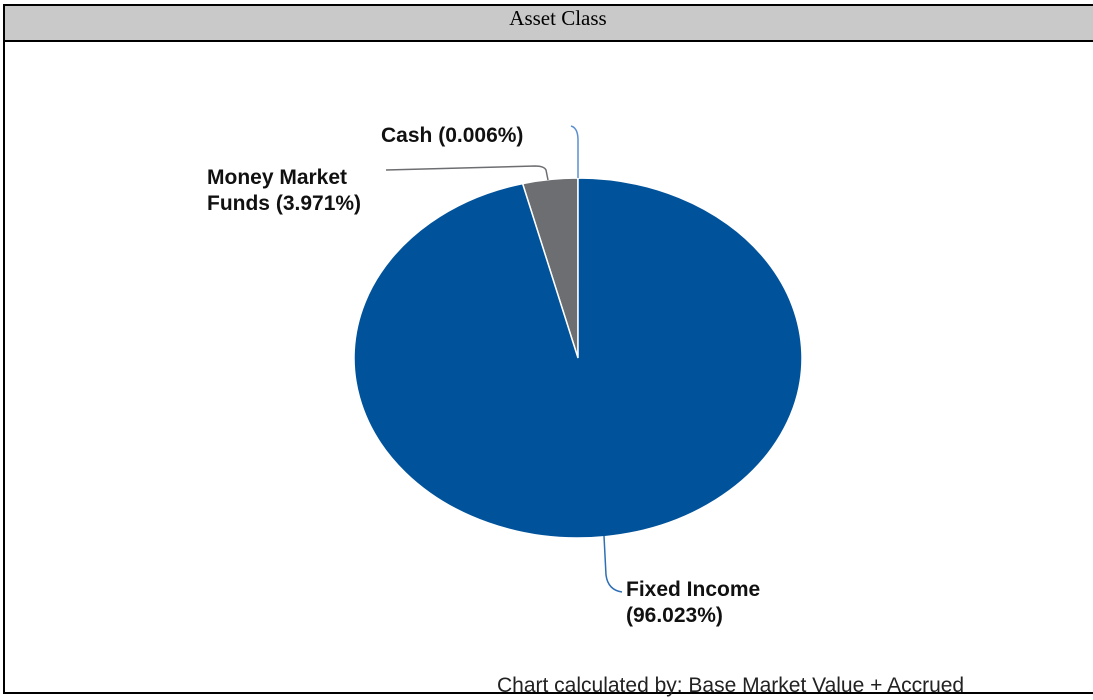  Describe the element at coordinates (407, 135) in the screenshot. I see `slice-name: Cash` at that location.